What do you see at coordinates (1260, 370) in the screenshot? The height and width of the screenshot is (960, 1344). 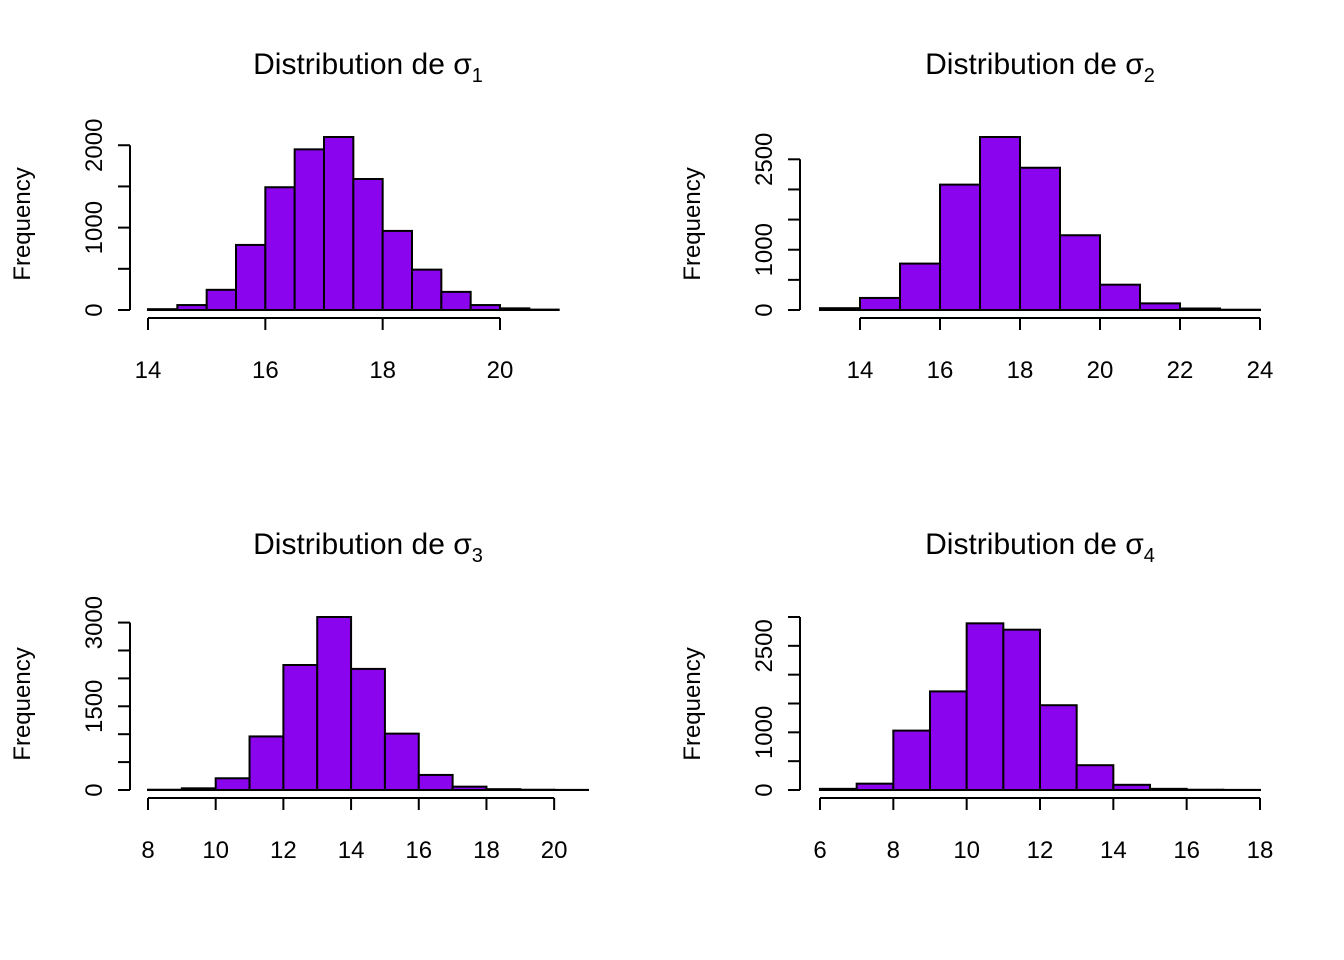 I see `x-tick-label: 24` at bounding box center [1260, 370].